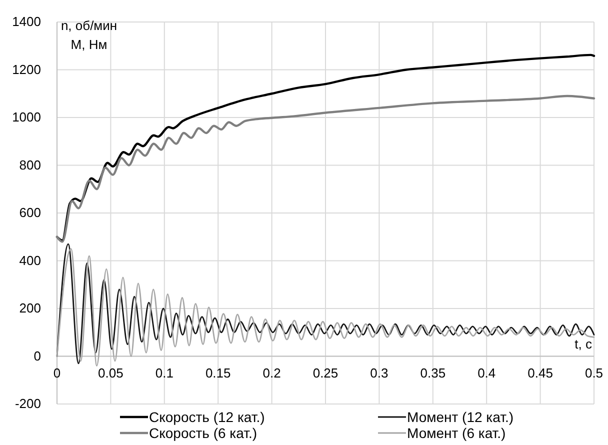  I want to click on y-tick-label: 1200, so click(26, 69).